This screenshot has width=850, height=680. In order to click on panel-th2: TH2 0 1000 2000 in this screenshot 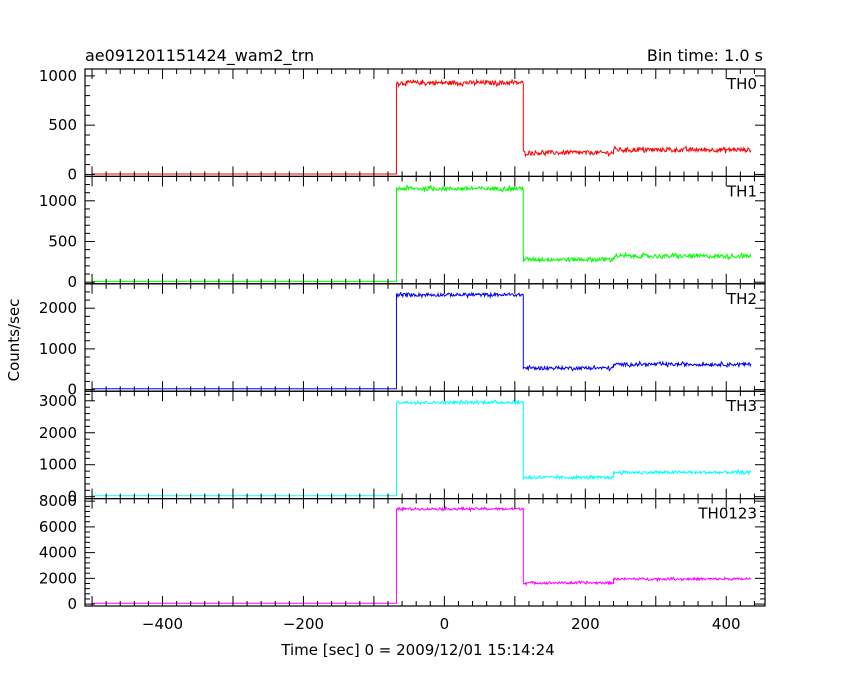, I will do `click(402, 341)`.